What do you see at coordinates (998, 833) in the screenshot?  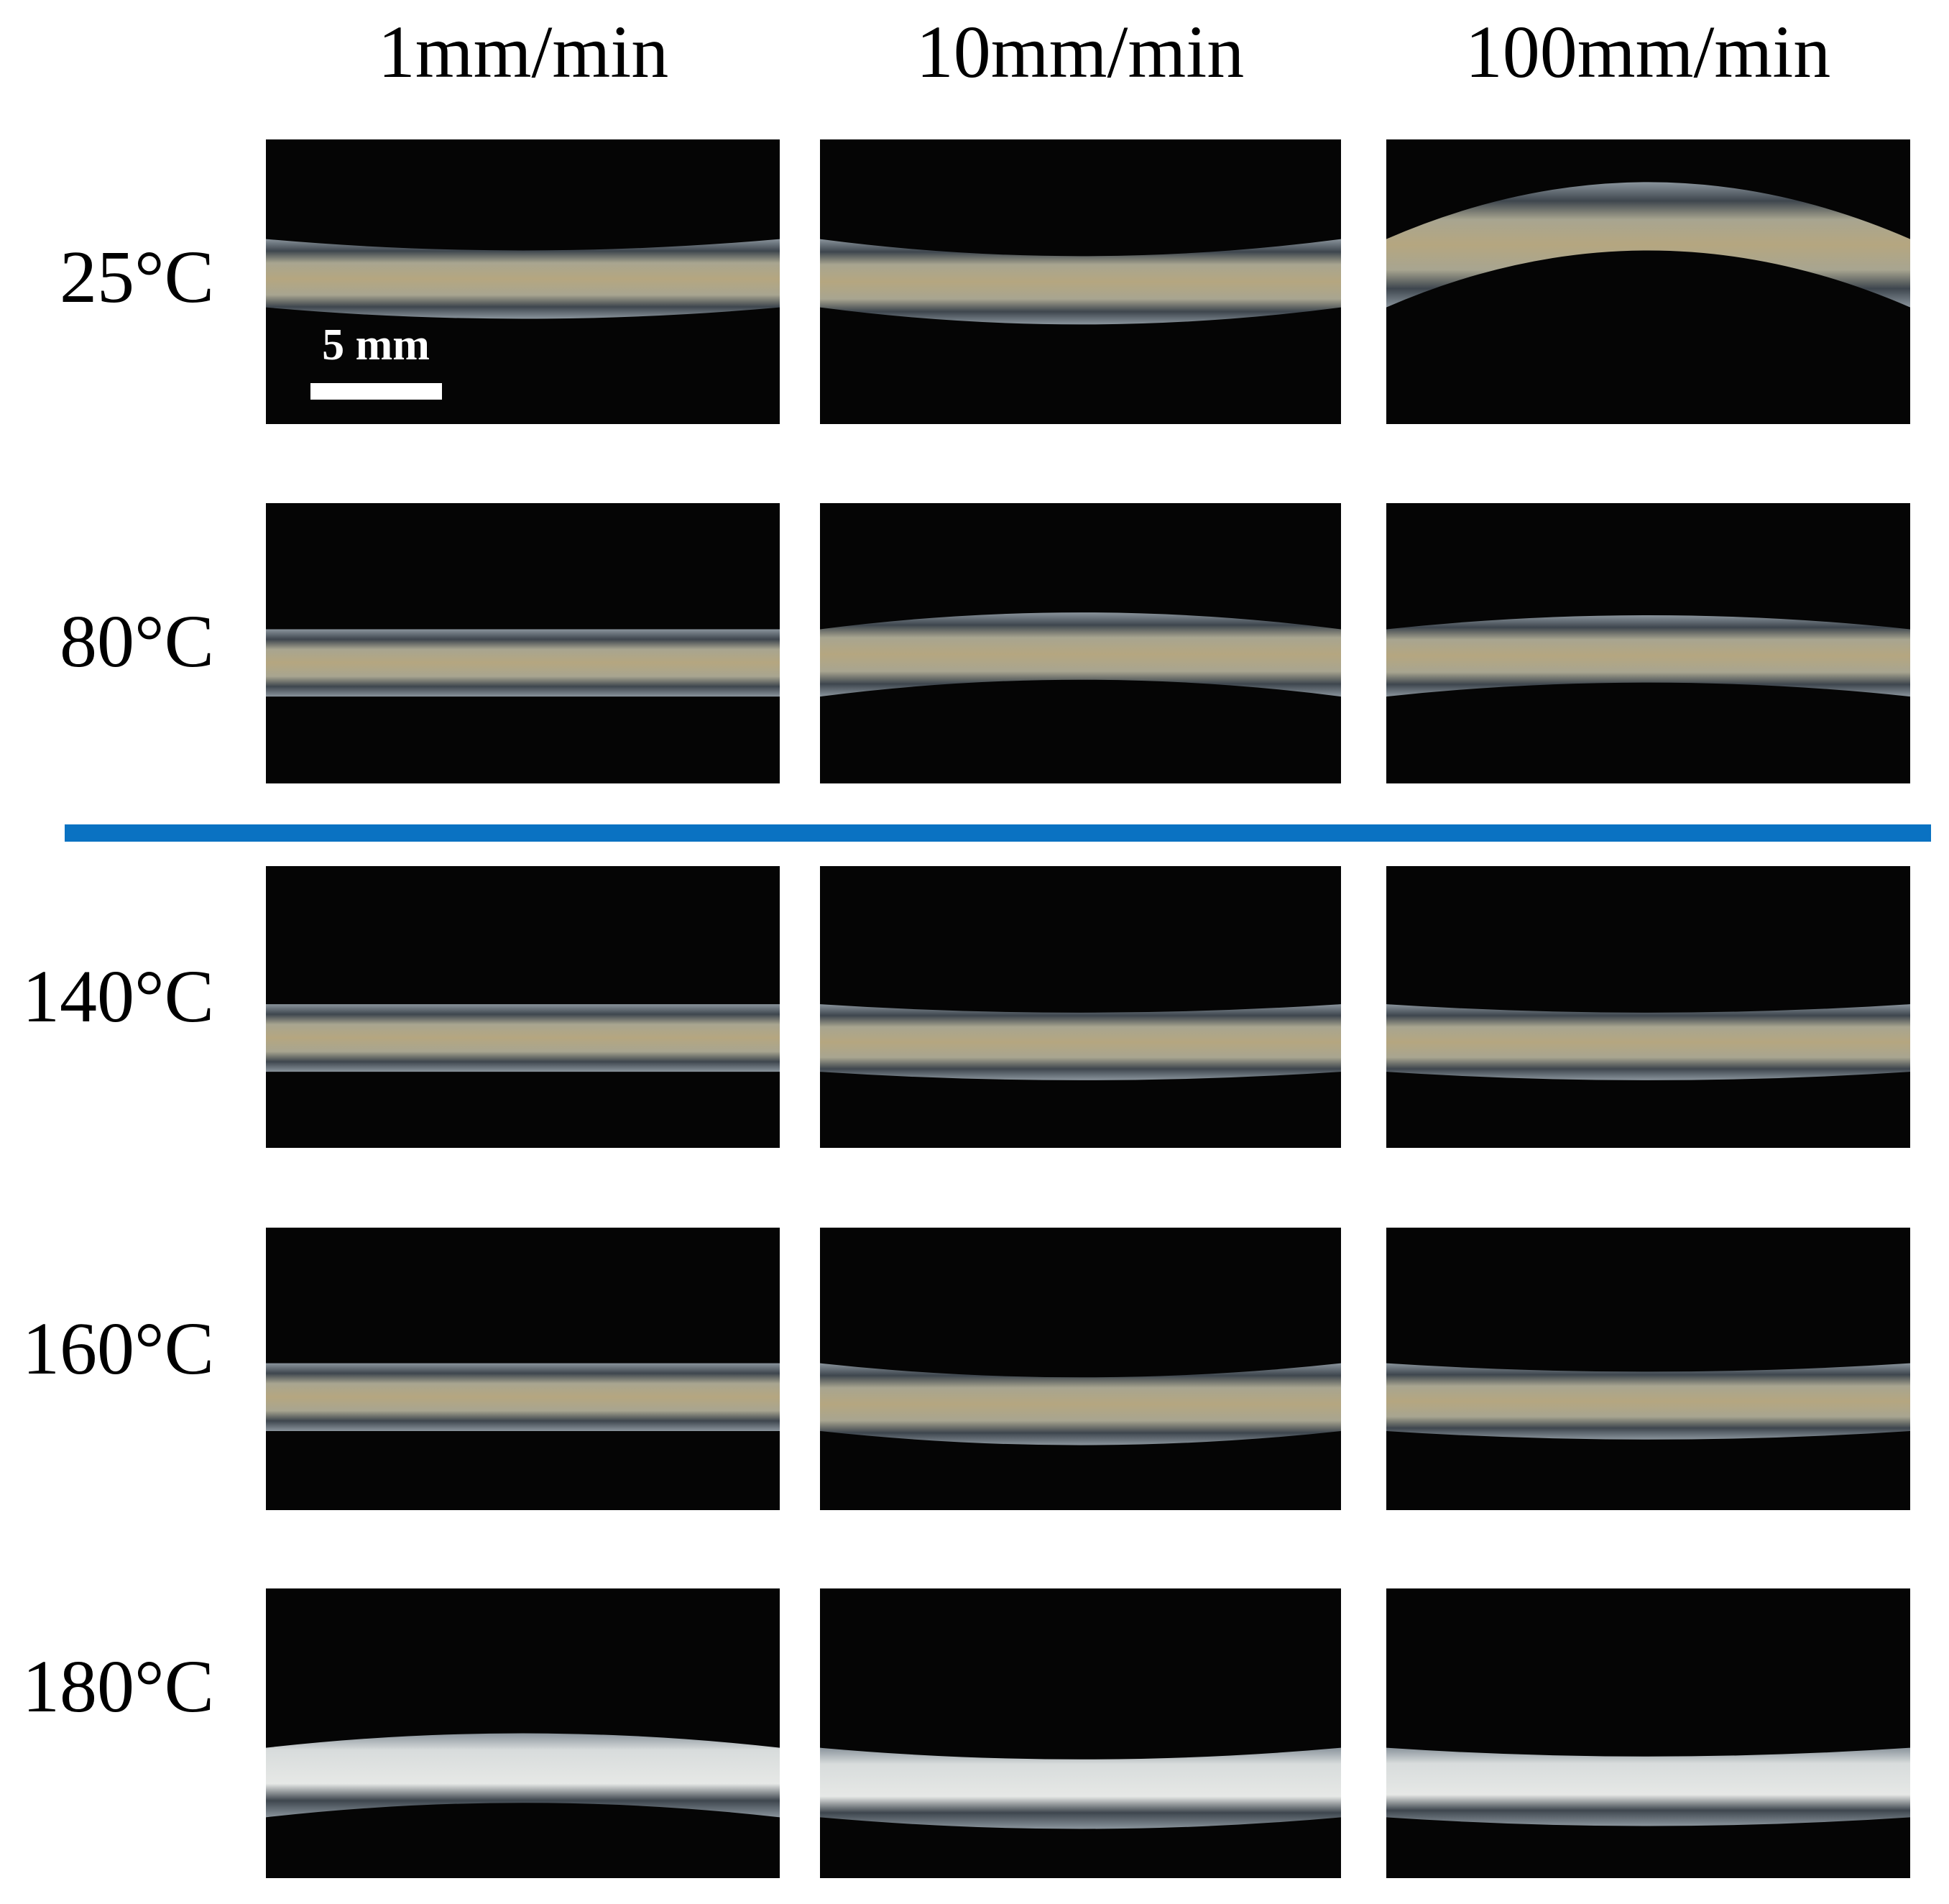 I see `divider-line` at bounding box center [998, 833].